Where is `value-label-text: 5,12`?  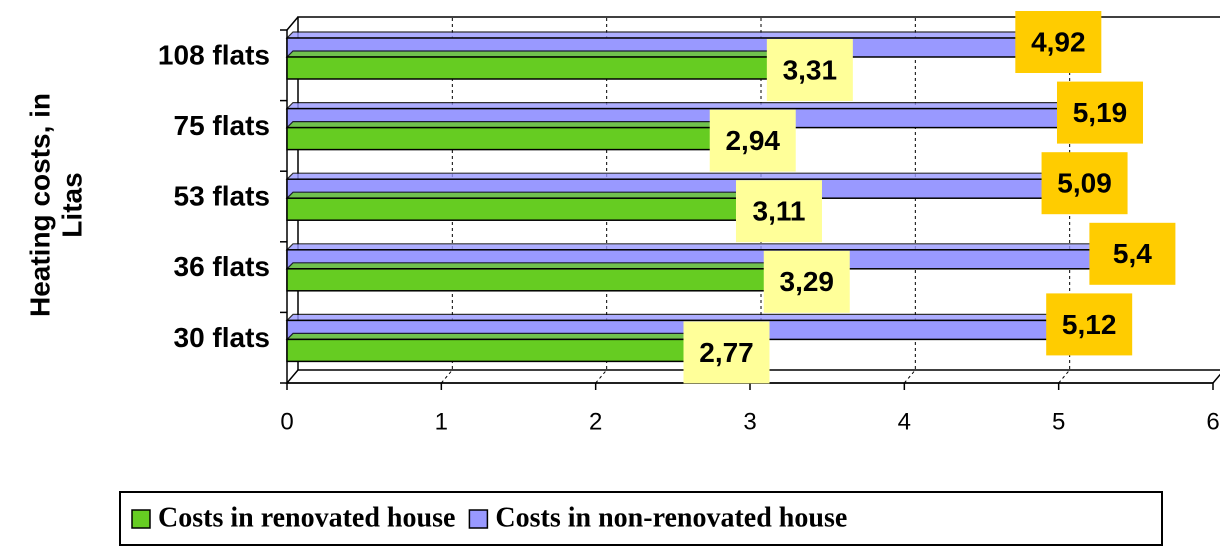
value-label-text: 5,12 is located at coordinates (1089, 324).